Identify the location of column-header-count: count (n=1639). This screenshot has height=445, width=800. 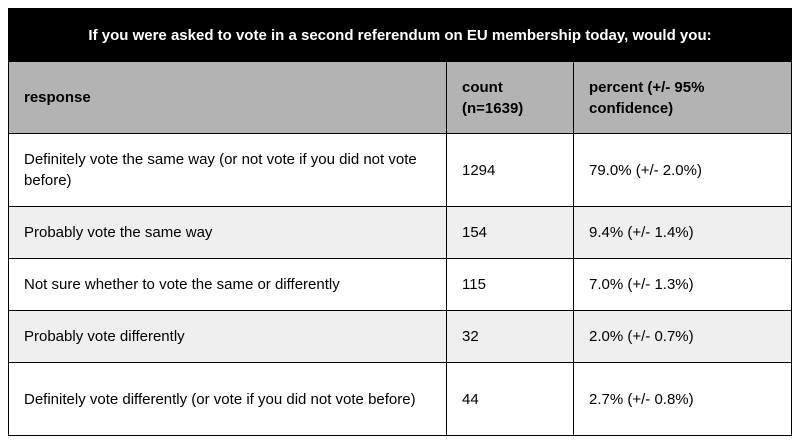
(510, 97).